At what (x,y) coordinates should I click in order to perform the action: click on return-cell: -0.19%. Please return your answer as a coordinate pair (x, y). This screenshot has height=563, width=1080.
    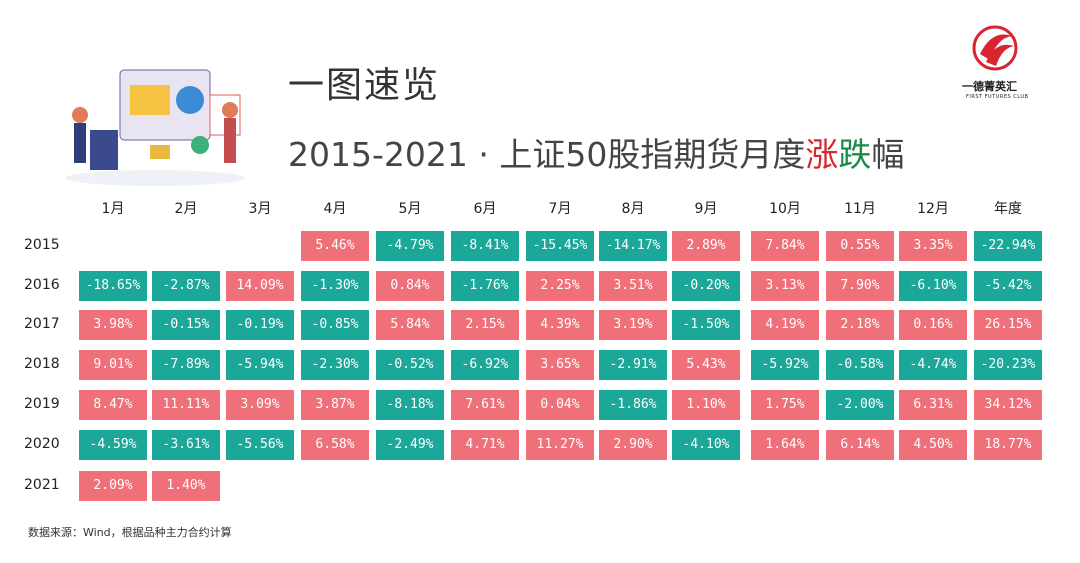
    Looking at the image, I should click on (260, 325).